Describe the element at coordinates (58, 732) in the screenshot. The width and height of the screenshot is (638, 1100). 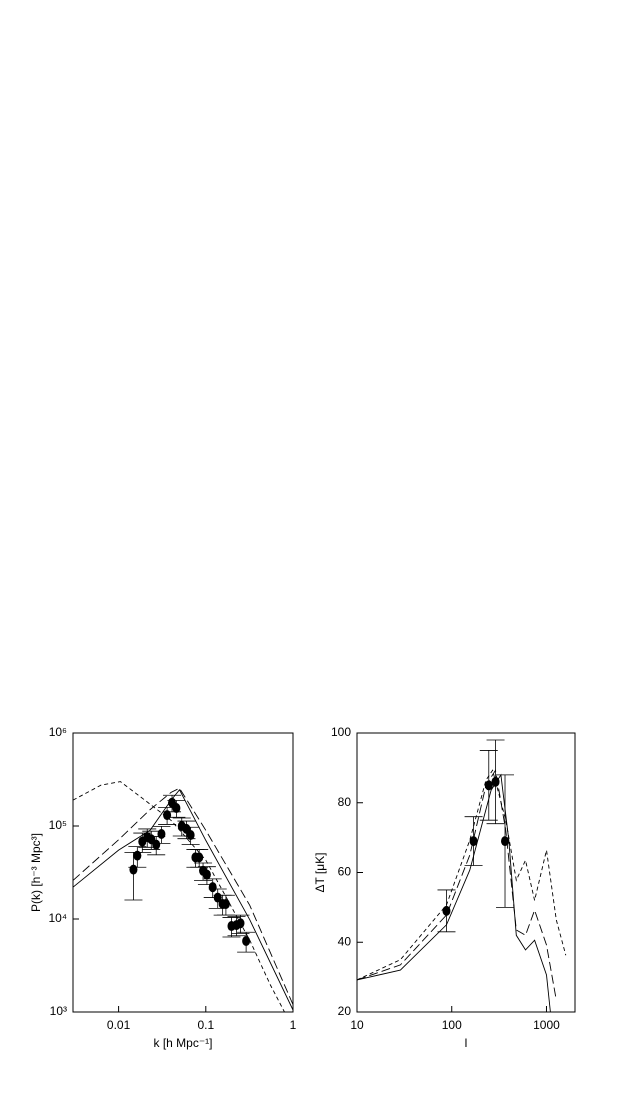
I see `y-tick-label: 10⁶` at that location.